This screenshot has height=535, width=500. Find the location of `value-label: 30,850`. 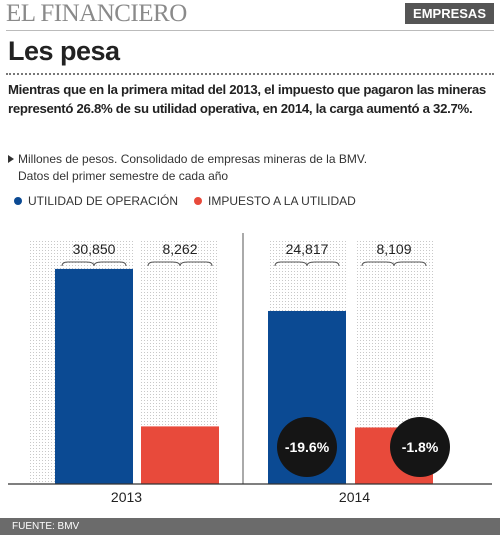

value-label: 30,850 is located at coordinates (94, 249).